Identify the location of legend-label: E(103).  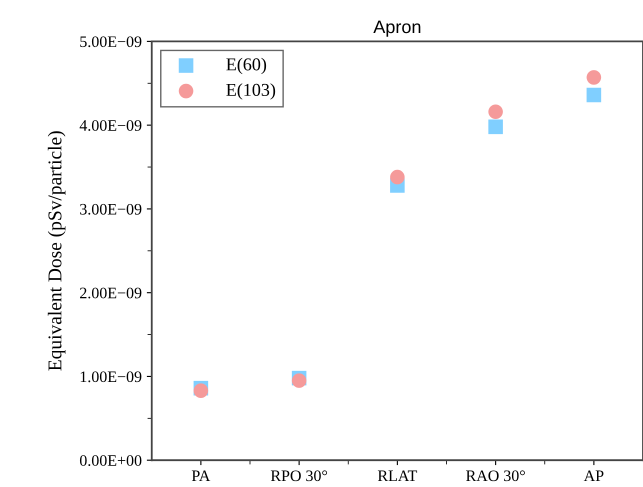
(251, 91).